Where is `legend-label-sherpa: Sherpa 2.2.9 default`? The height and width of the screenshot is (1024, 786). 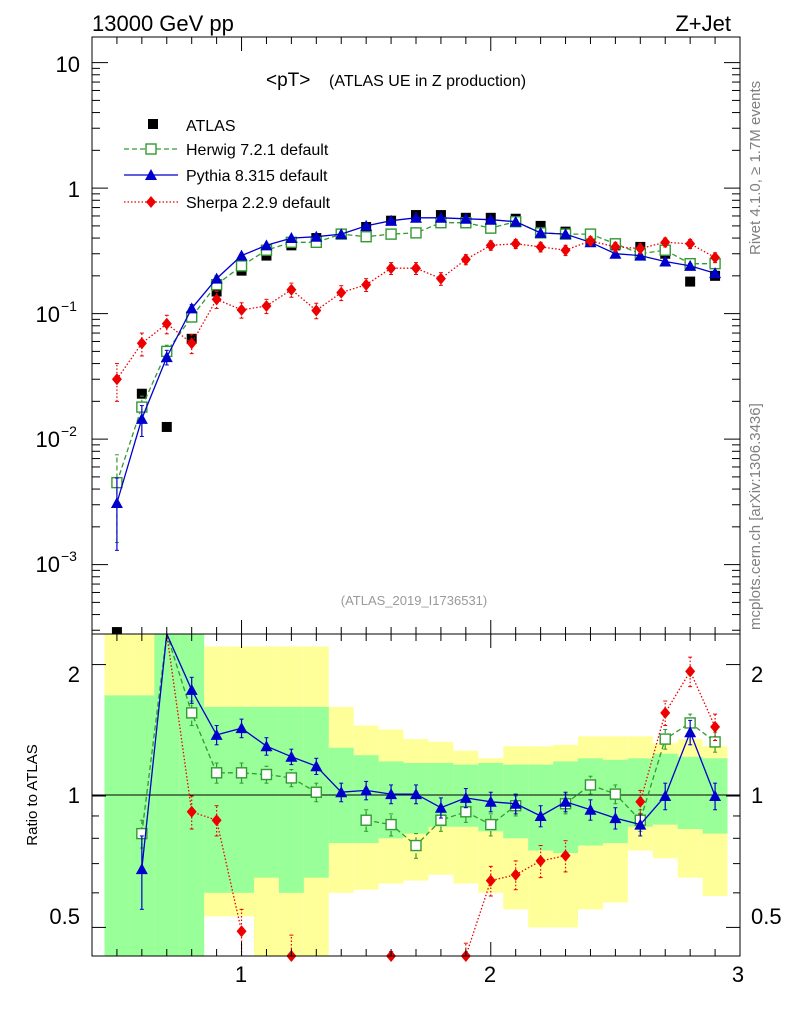 legend-label-sherpa: Sherpa 2.2.9 default is located at coordinates (258, 203).